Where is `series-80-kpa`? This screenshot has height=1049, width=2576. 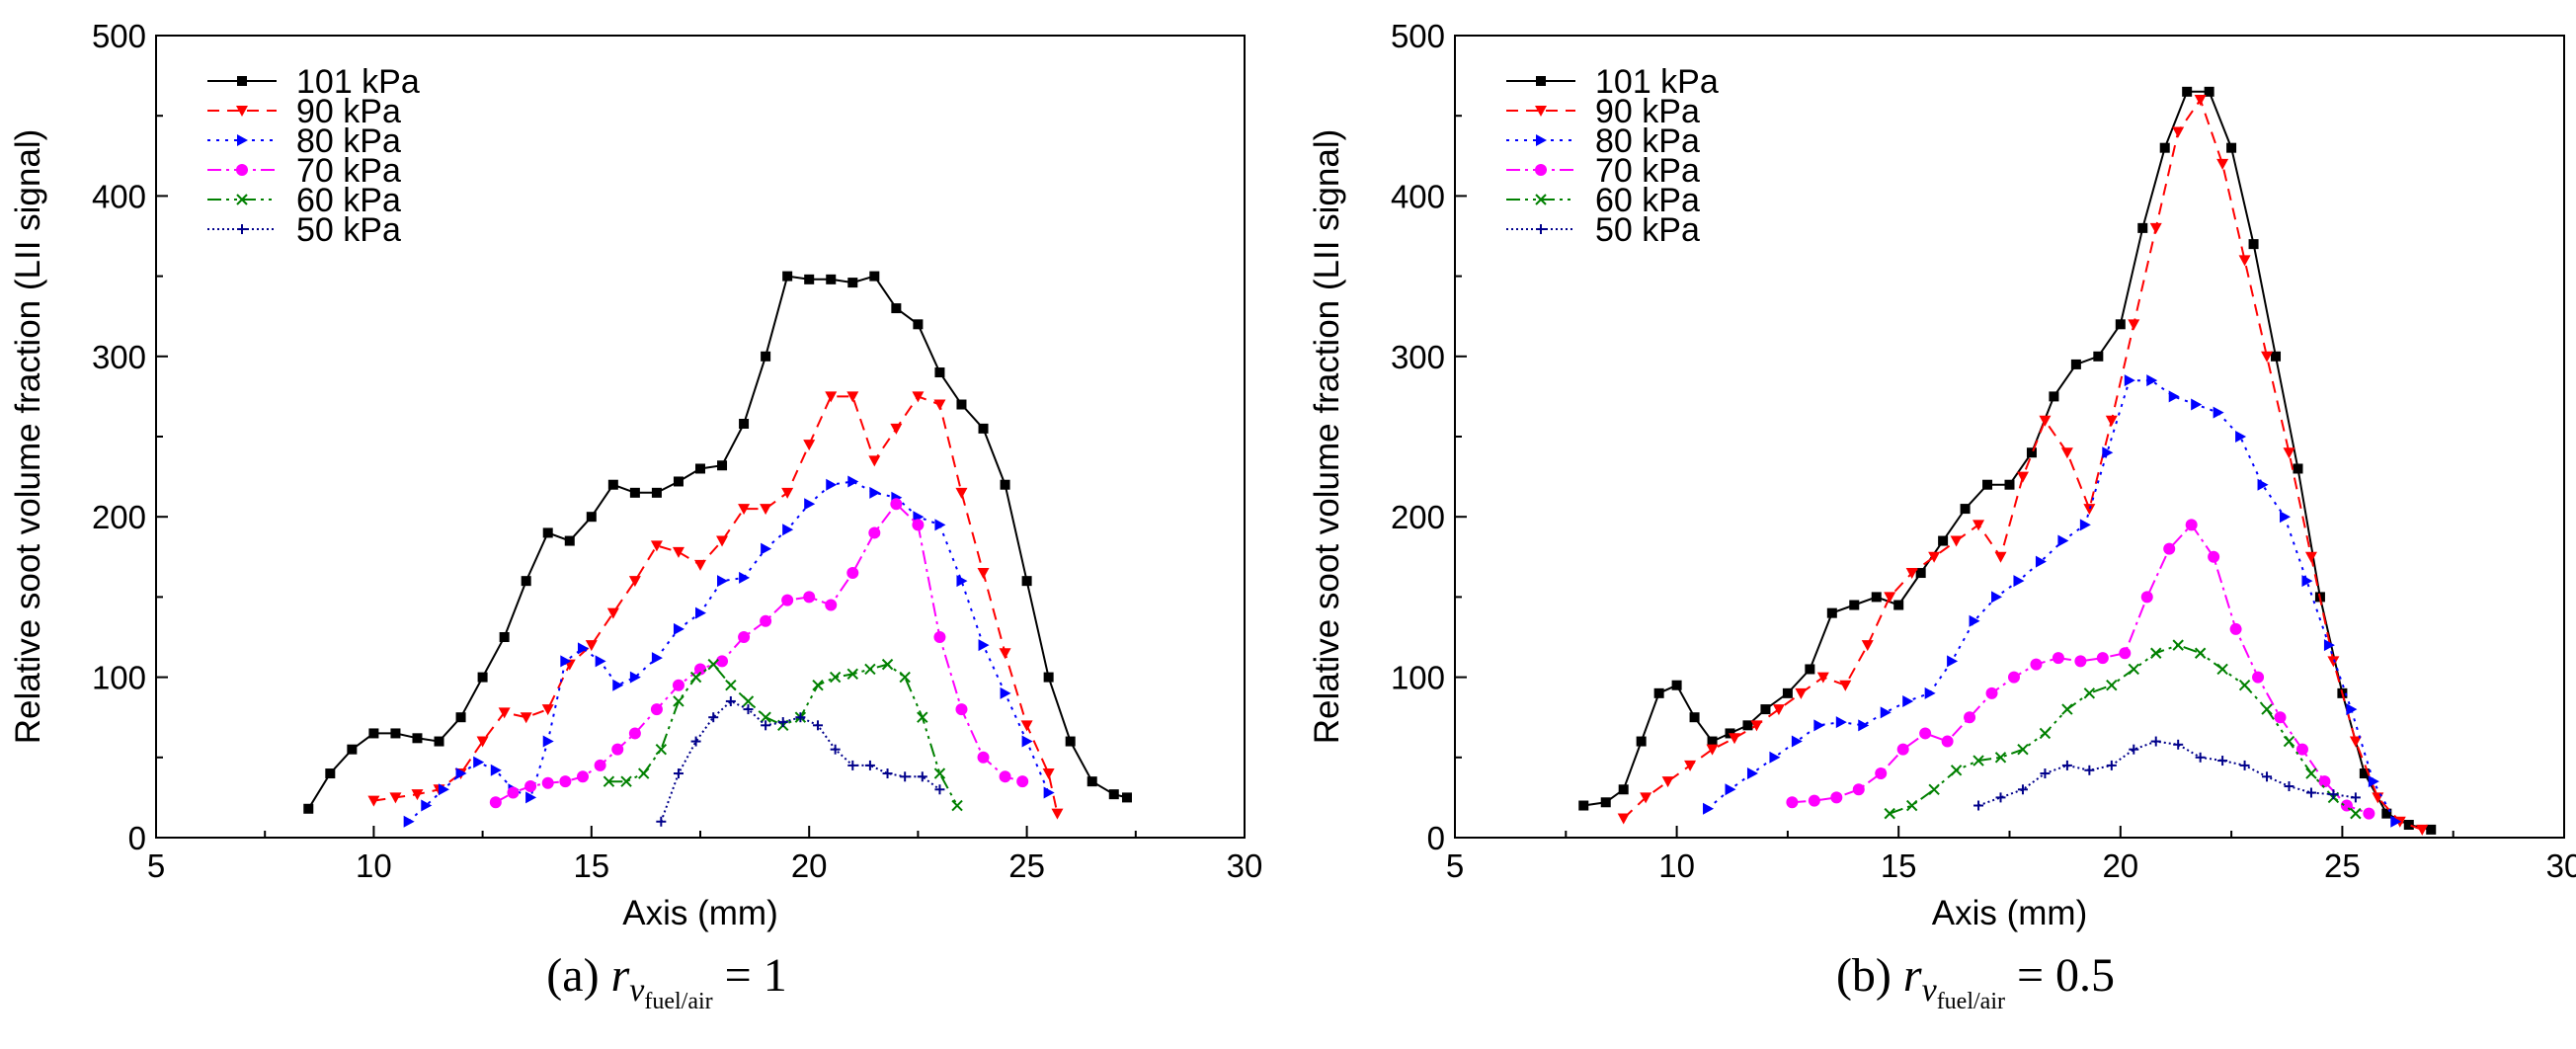
series-80-kpa is located at coordinates (2052, 601).